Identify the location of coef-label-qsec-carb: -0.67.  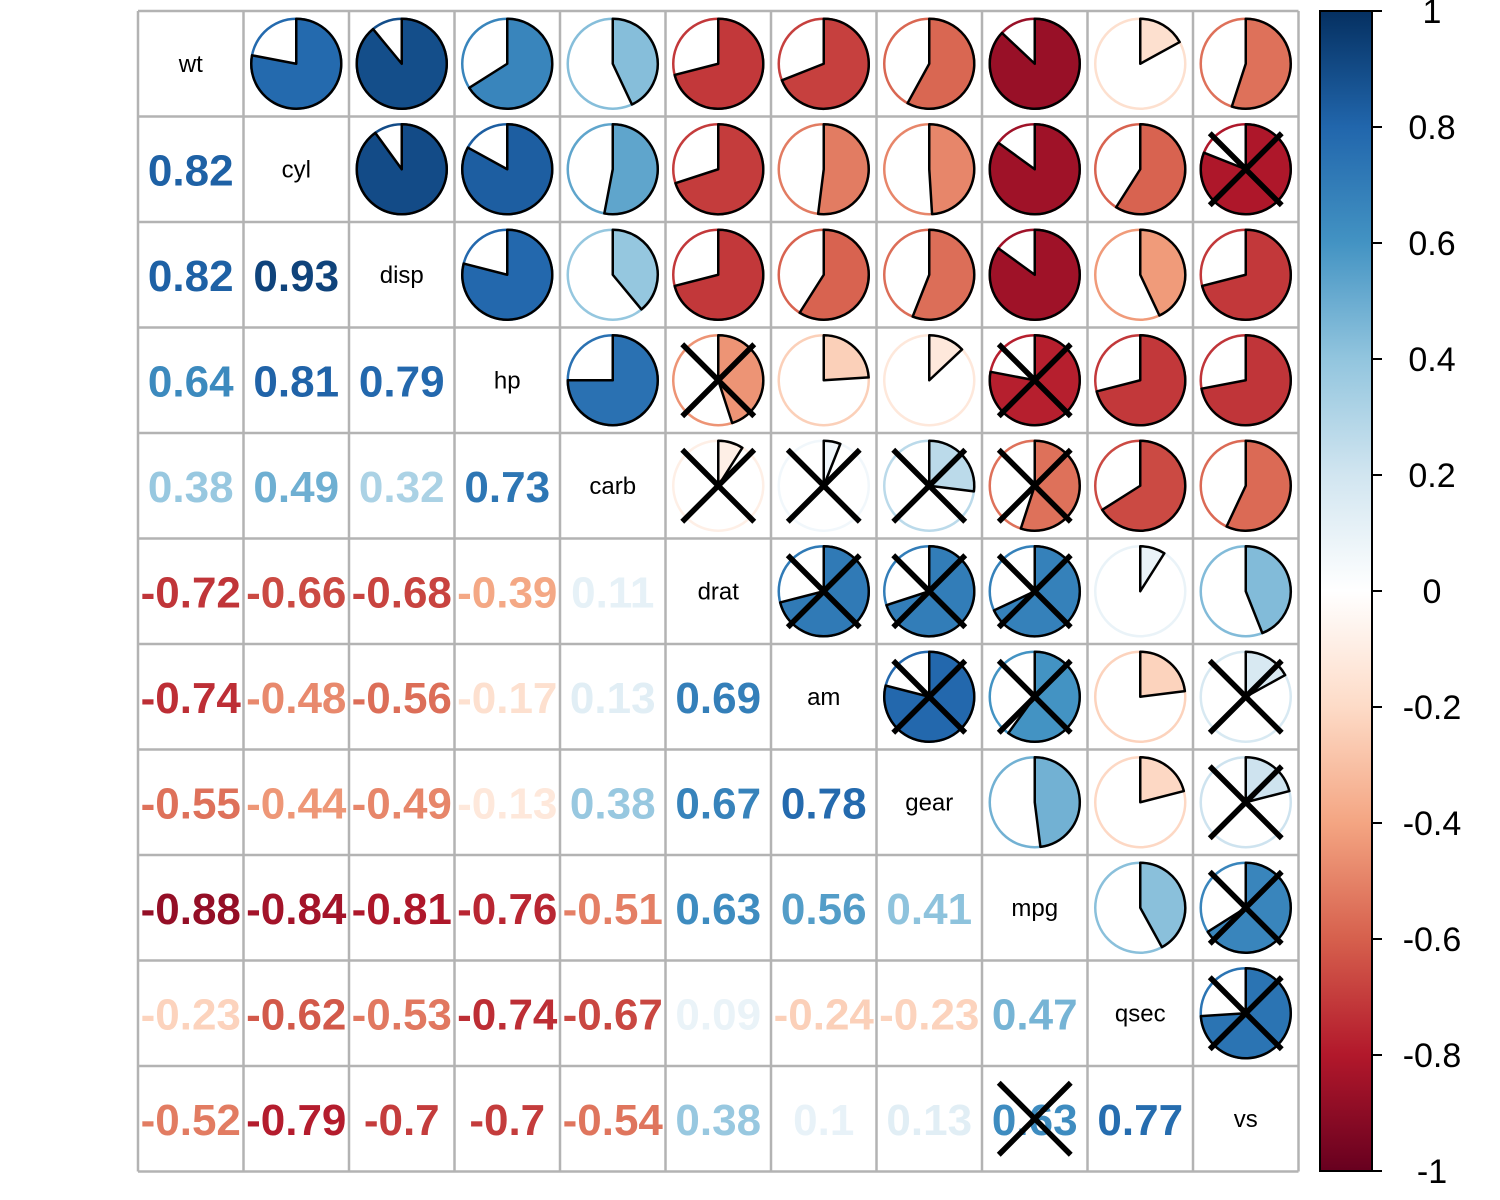
(613, 1014).